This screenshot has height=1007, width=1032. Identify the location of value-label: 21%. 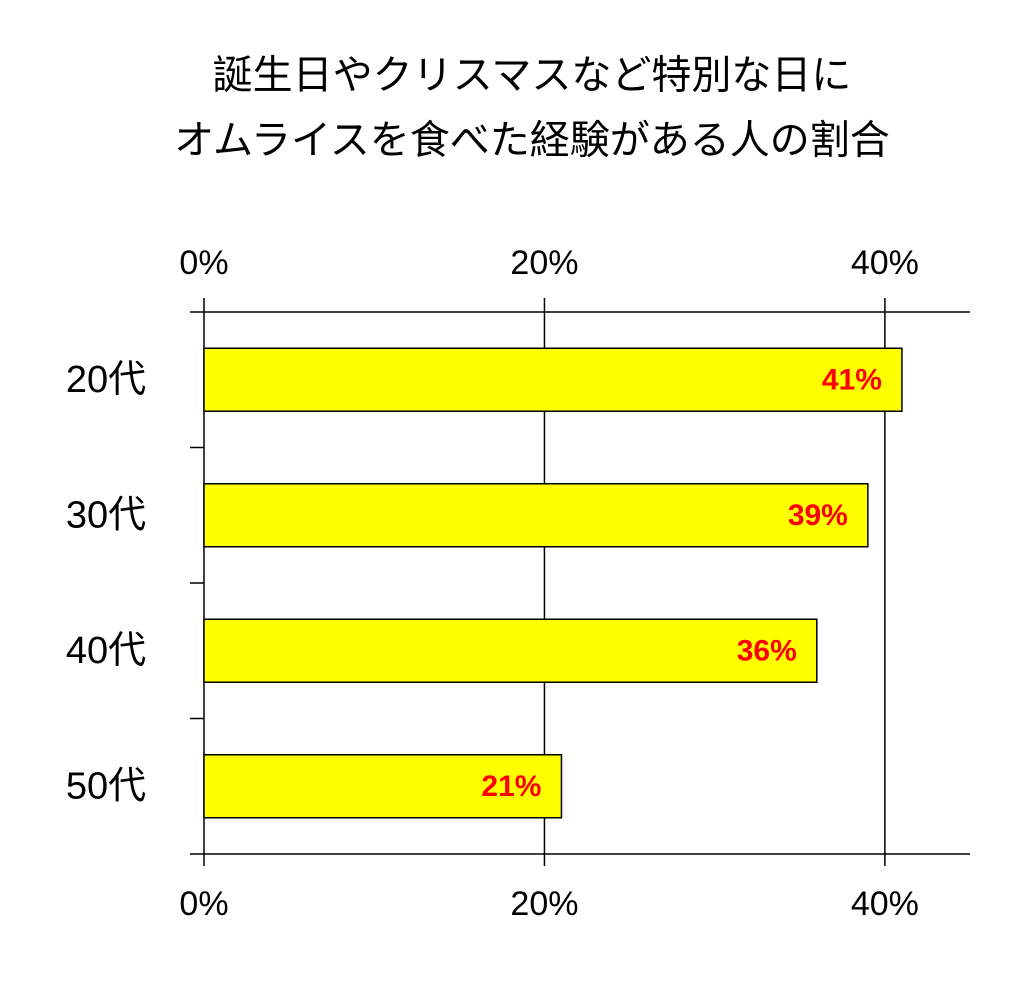
(511, 786).